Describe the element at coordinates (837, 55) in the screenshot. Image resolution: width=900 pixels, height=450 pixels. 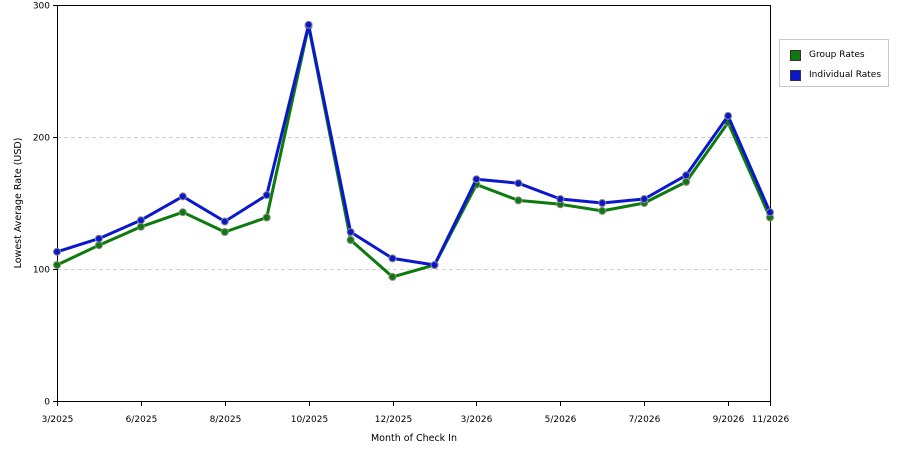
I see `legend-label-group-rates: Group Rates` at that location.